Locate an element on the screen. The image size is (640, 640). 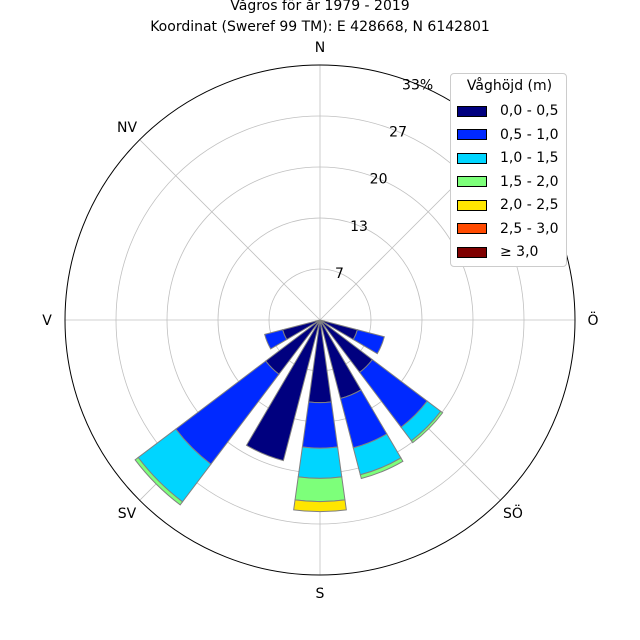
legend-label: 1,5 - 2,0 is located at coordinates (529, 181).